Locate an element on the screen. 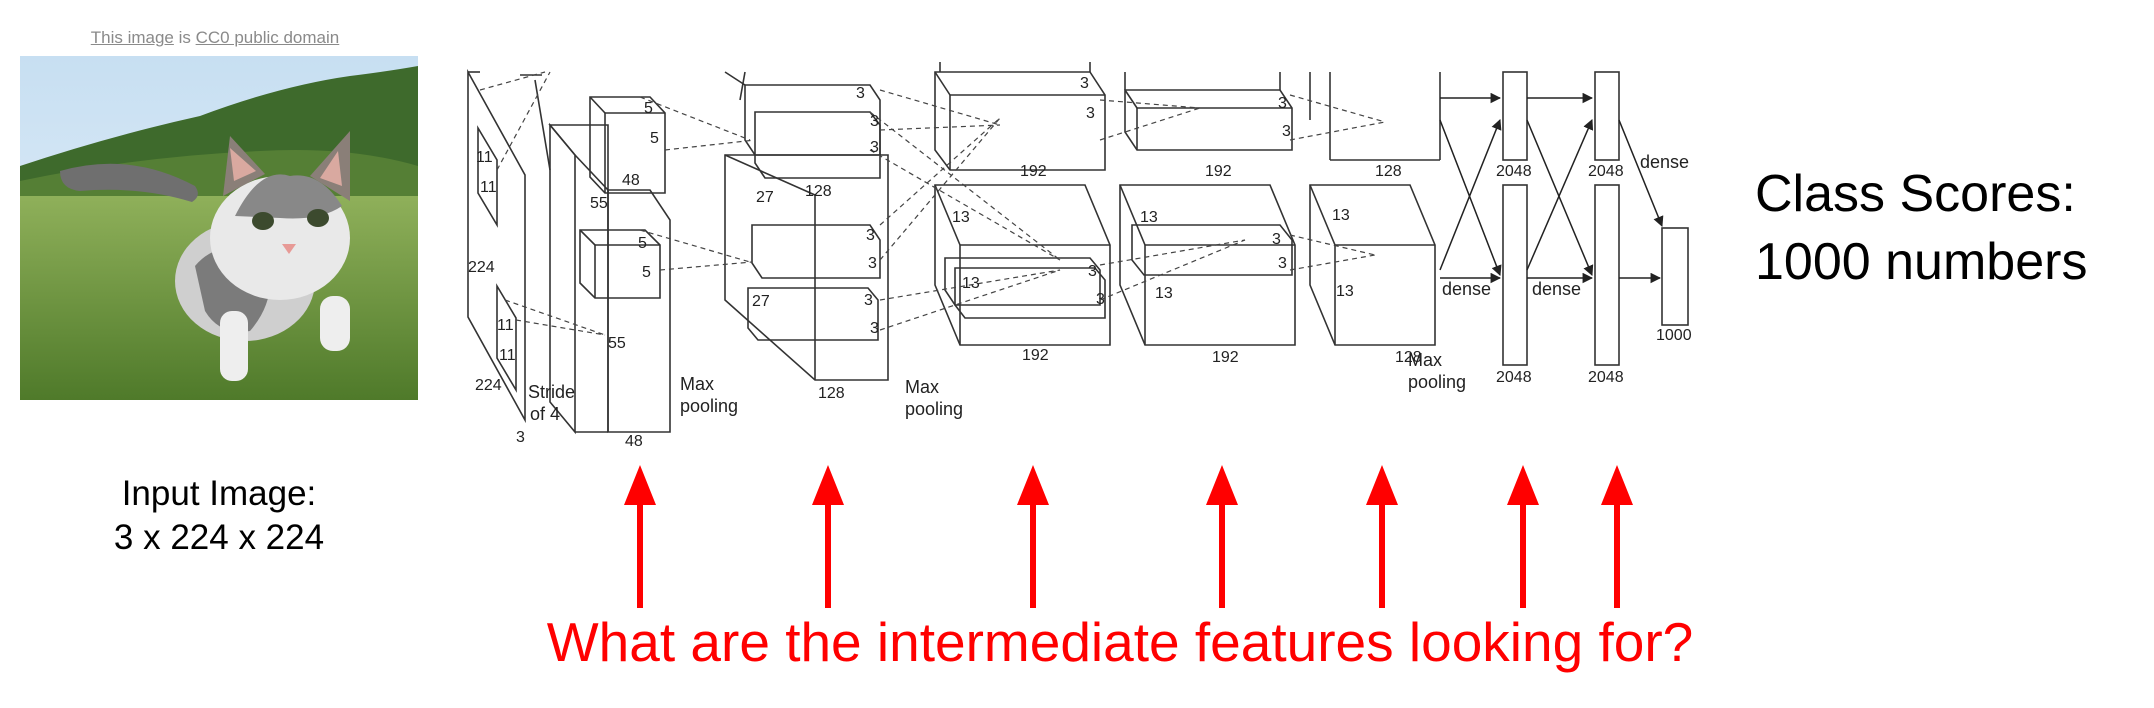 Image resolution: width=2154 pixels, height=708 pixels. class-caption-line2: 1000 numbers is located at coordinates (1921, 262).